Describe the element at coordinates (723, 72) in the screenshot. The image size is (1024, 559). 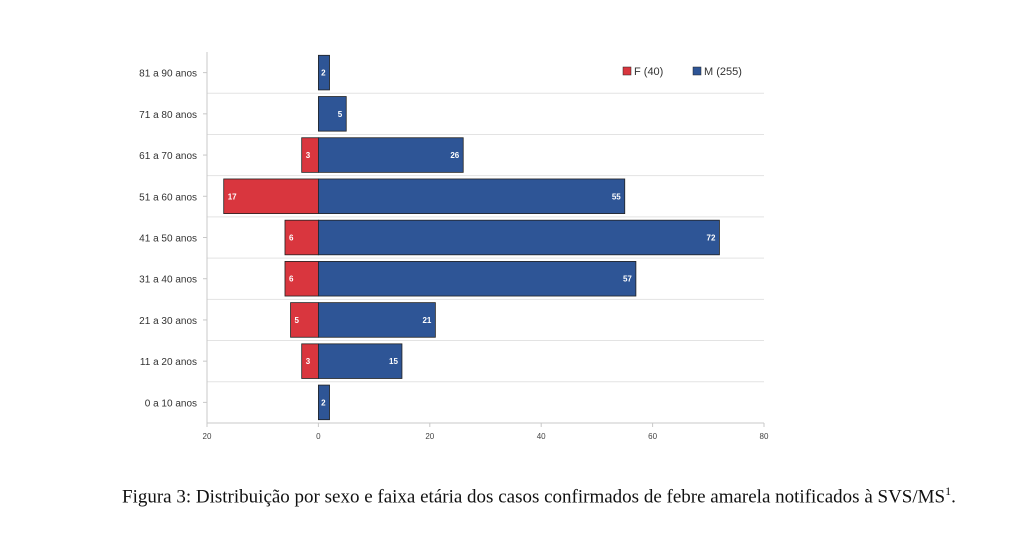
I see `legend-label: M (255)` at that location.